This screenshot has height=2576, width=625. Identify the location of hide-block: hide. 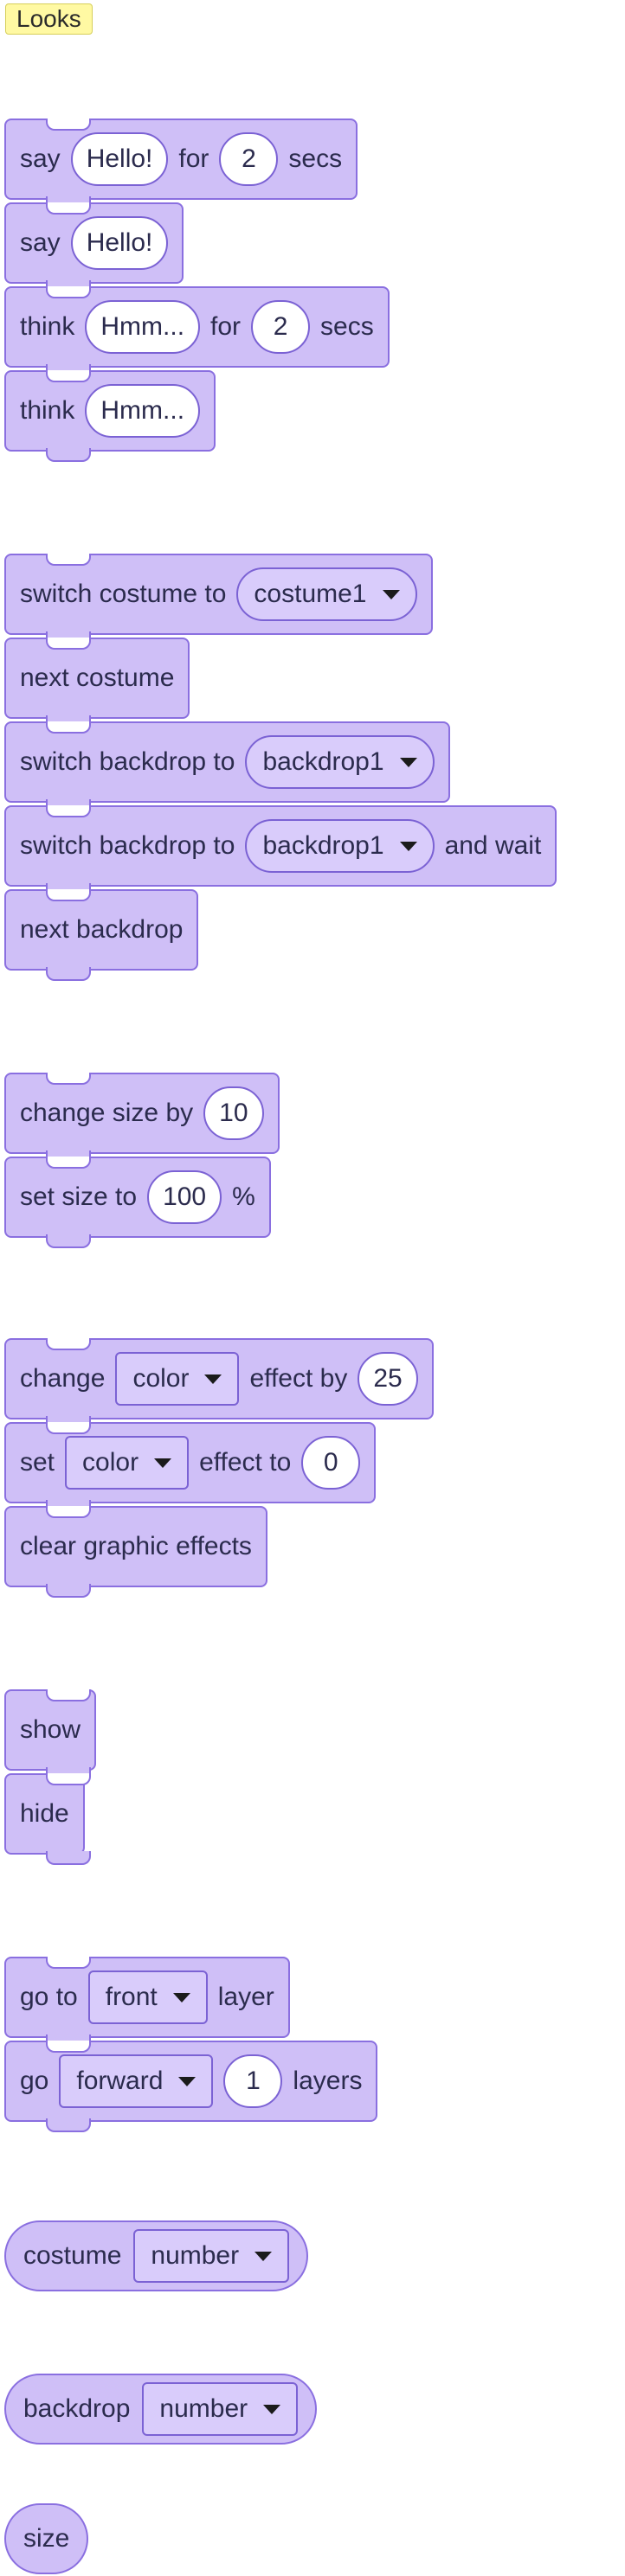
(47, 1819).